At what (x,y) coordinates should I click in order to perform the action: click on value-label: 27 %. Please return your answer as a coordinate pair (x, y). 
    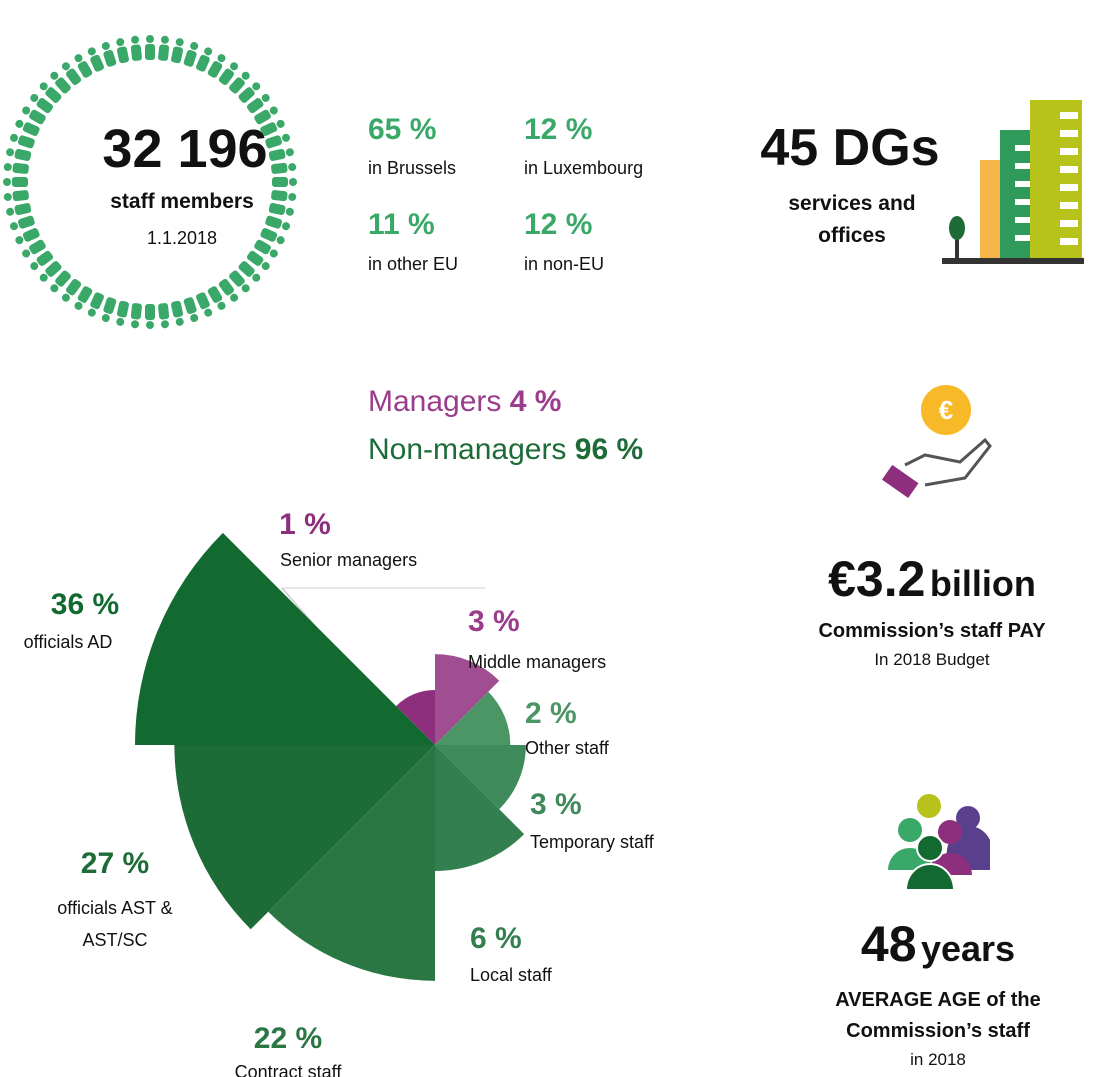
    Looking at the image, I should click on (115, 863).